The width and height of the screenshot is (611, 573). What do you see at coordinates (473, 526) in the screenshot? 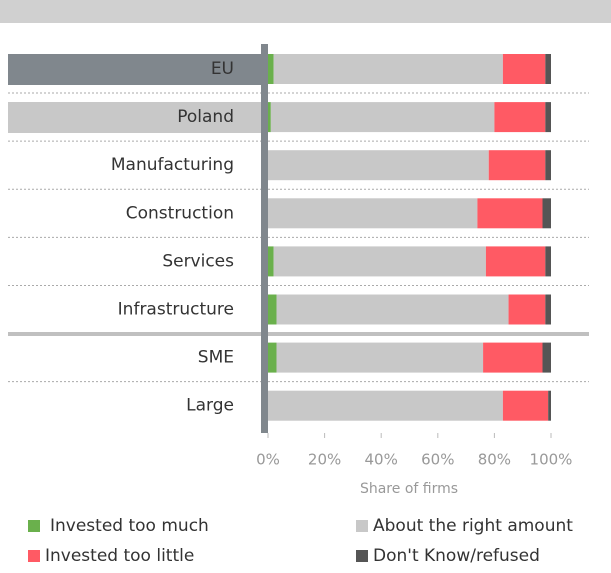
I see `legend-label: About the right amount` at bounding box center [473, 526].